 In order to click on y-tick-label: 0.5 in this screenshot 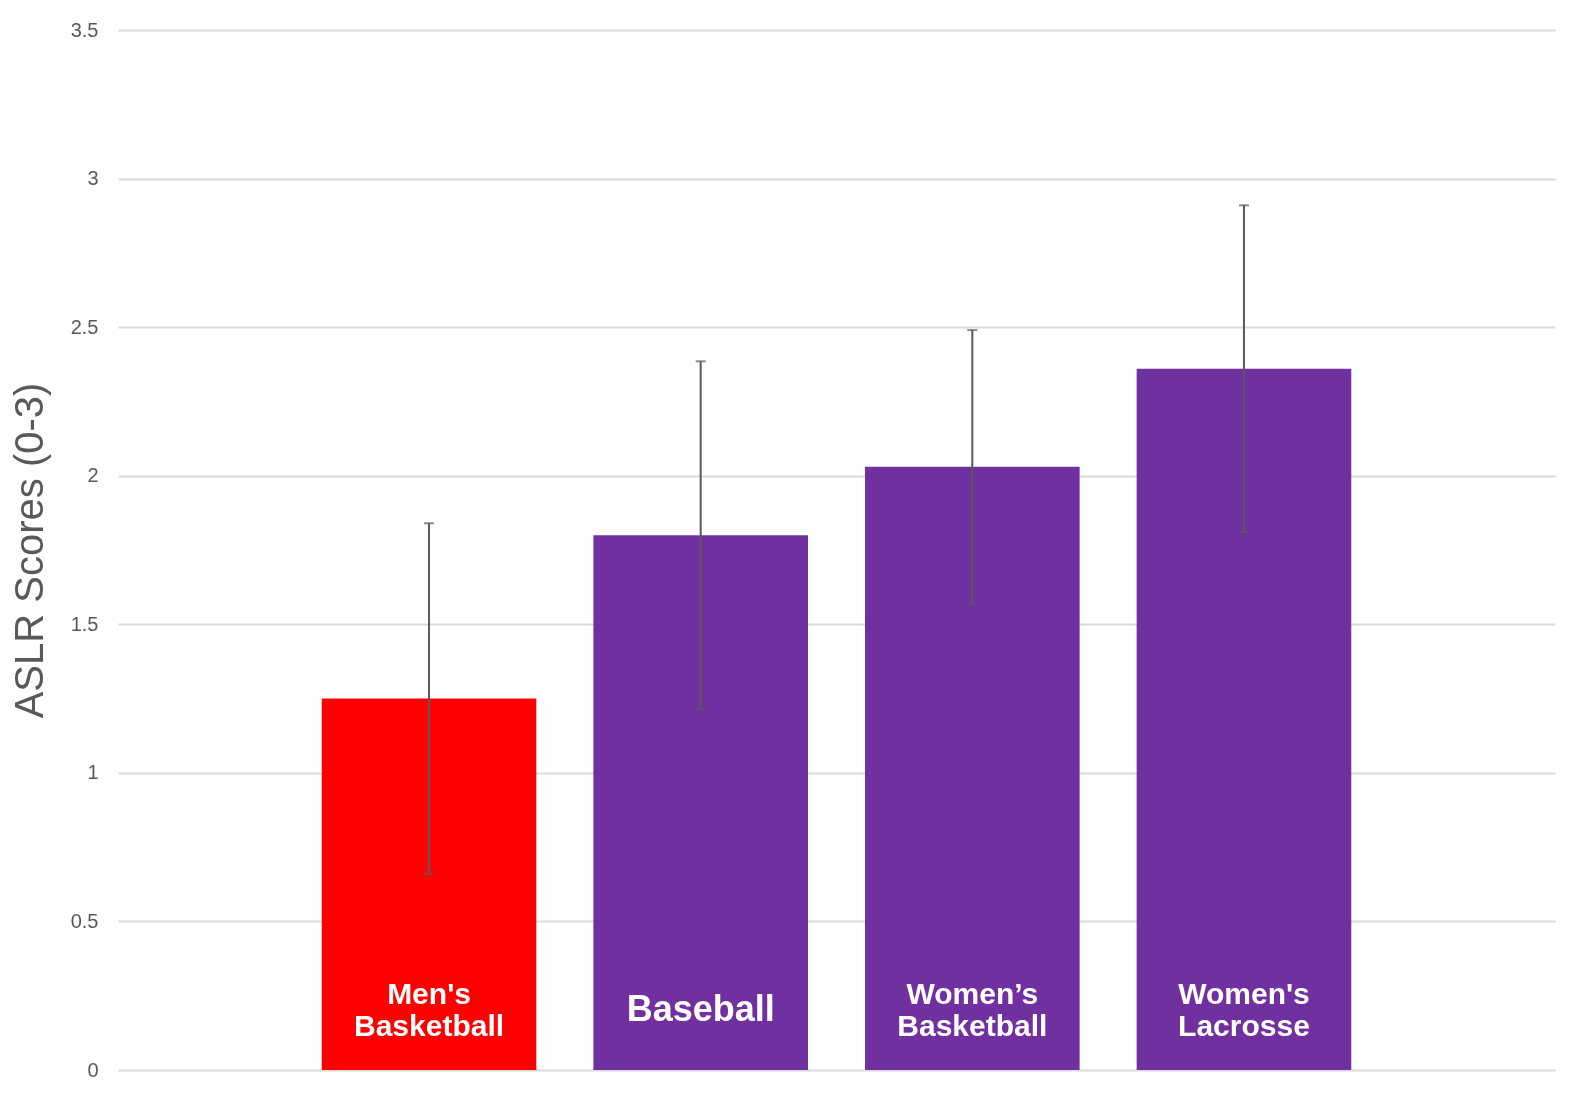, I will do `click(84, 920)`.